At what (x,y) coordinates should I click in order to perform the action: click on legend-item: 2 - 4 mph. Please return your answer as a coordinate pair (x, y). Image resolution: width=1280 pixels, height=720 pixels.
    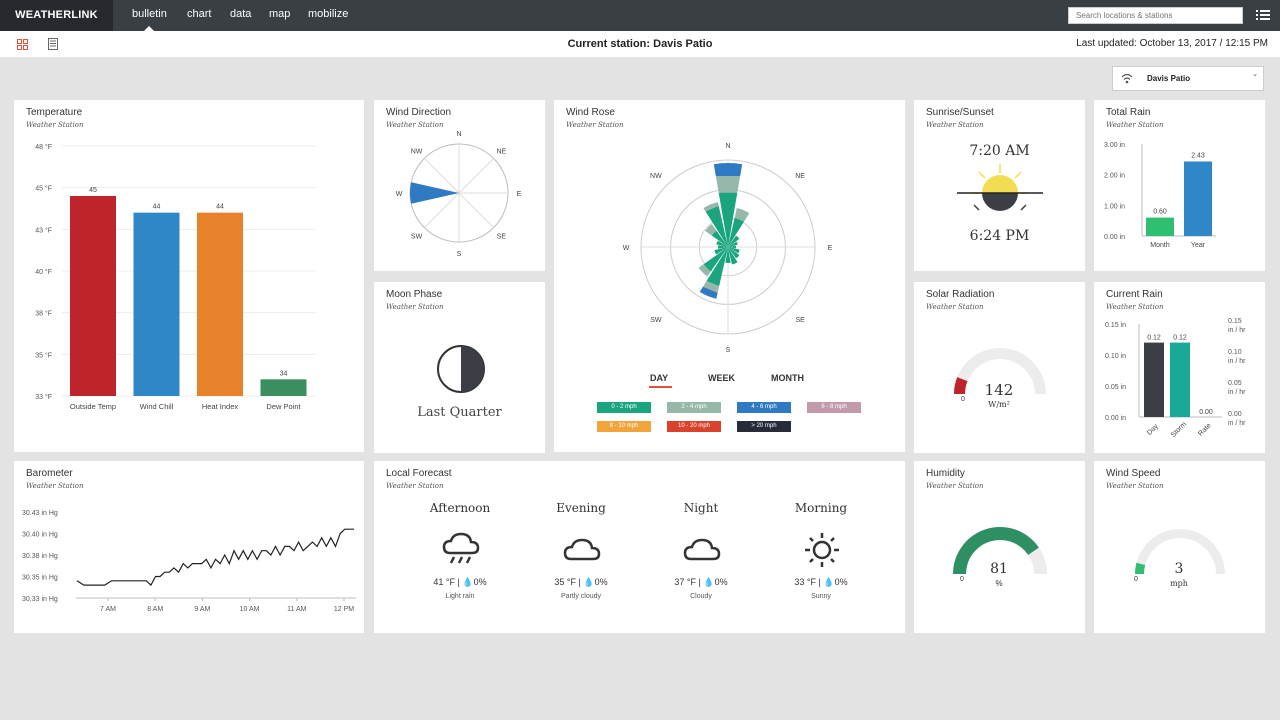
    Looking at the image, I should click on (694, 407).